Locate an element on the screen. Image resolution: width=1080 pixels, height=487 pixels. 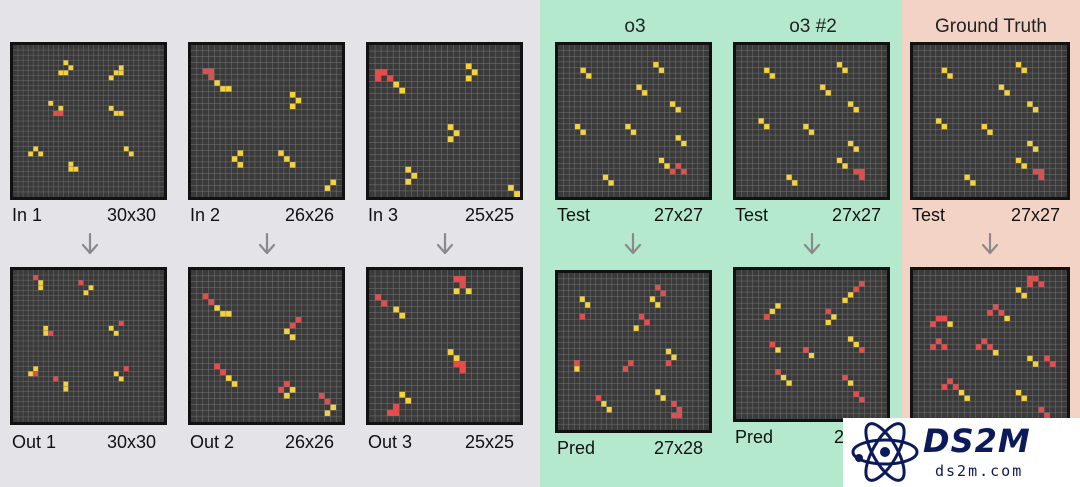
test-label: Test is located at coordinates (752, 215).